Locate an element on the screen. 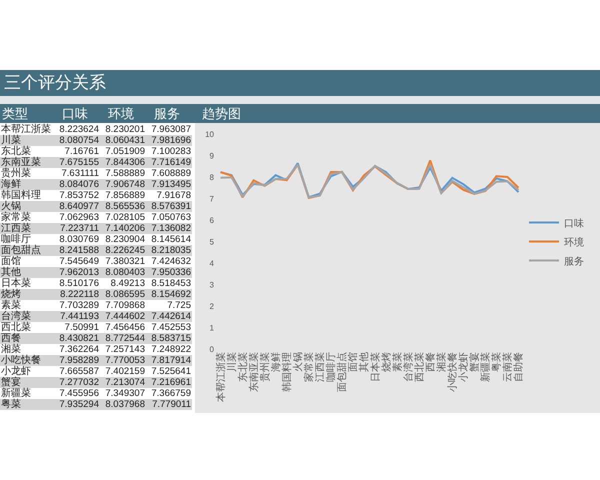 The height and width of the screenshot is (480, 600). text: 8.030769 is located at coordinates (78, 239).